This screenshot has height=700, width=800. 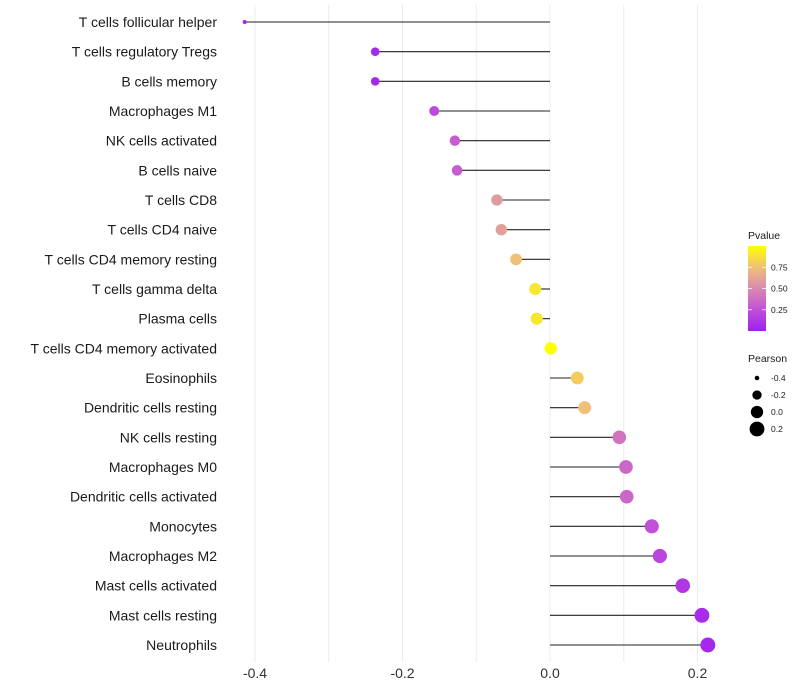 What do you see at coordinates (768, 280) in the screenshot?
I see `pvalue-legend: Pvalue 0.25 0.50 0.75` at bounding box center [768, 280].